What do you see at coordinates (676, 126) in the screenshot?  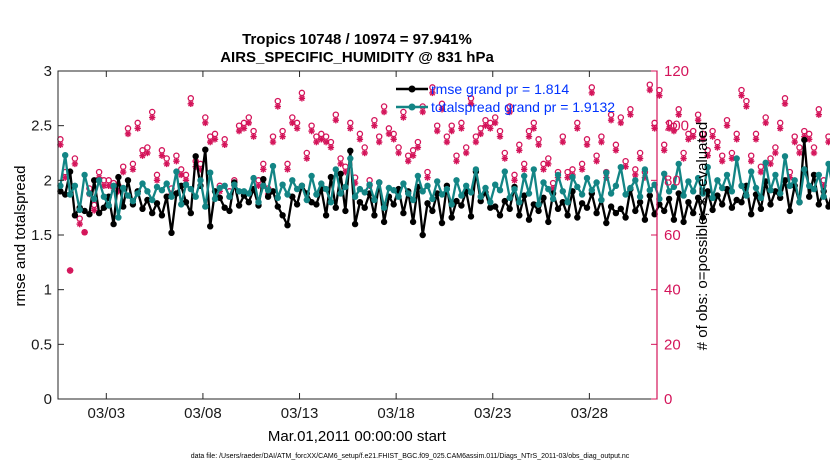 I see `y-right-tick-label: 100` at bounding box center [676, 126].